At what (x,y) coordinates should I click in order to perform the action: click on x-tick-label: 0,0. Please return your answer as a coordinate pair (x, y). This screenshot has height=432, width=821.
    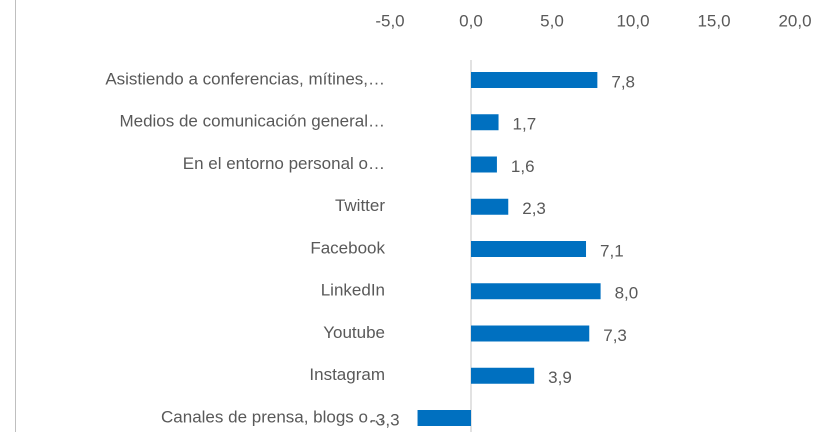
    Looking at the image, I should click on (471, 20).